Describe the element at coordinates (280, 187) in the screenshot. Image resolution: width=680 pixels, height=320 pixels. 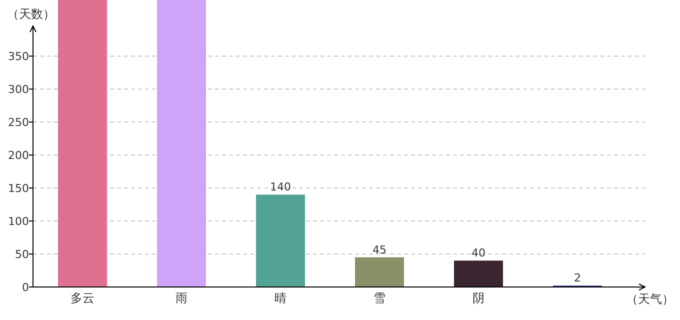
I see `data-label: 140` at that location.